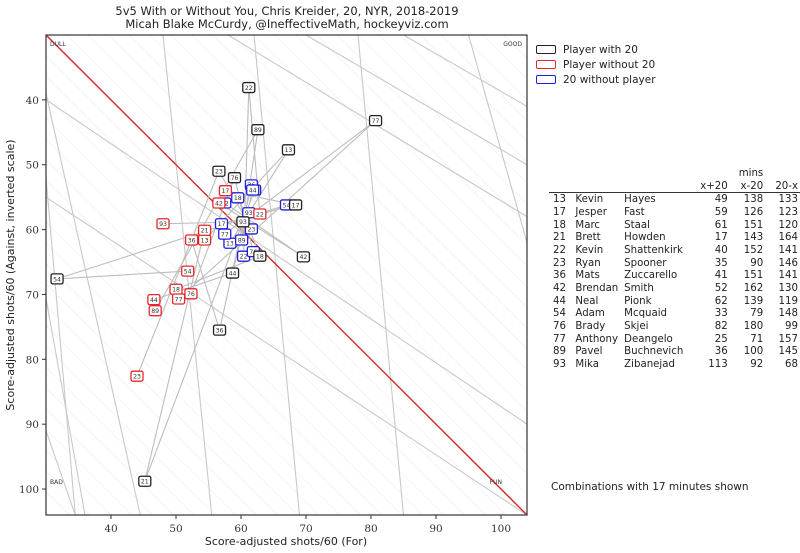  I want to click on marker-player-without-20-54: 54, so click(188, 271).